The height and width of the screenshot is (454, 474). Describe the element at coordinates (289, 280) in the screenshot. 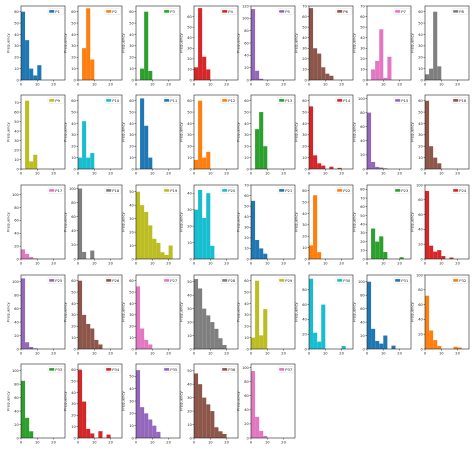

I see `legend-label: P29` at that location.